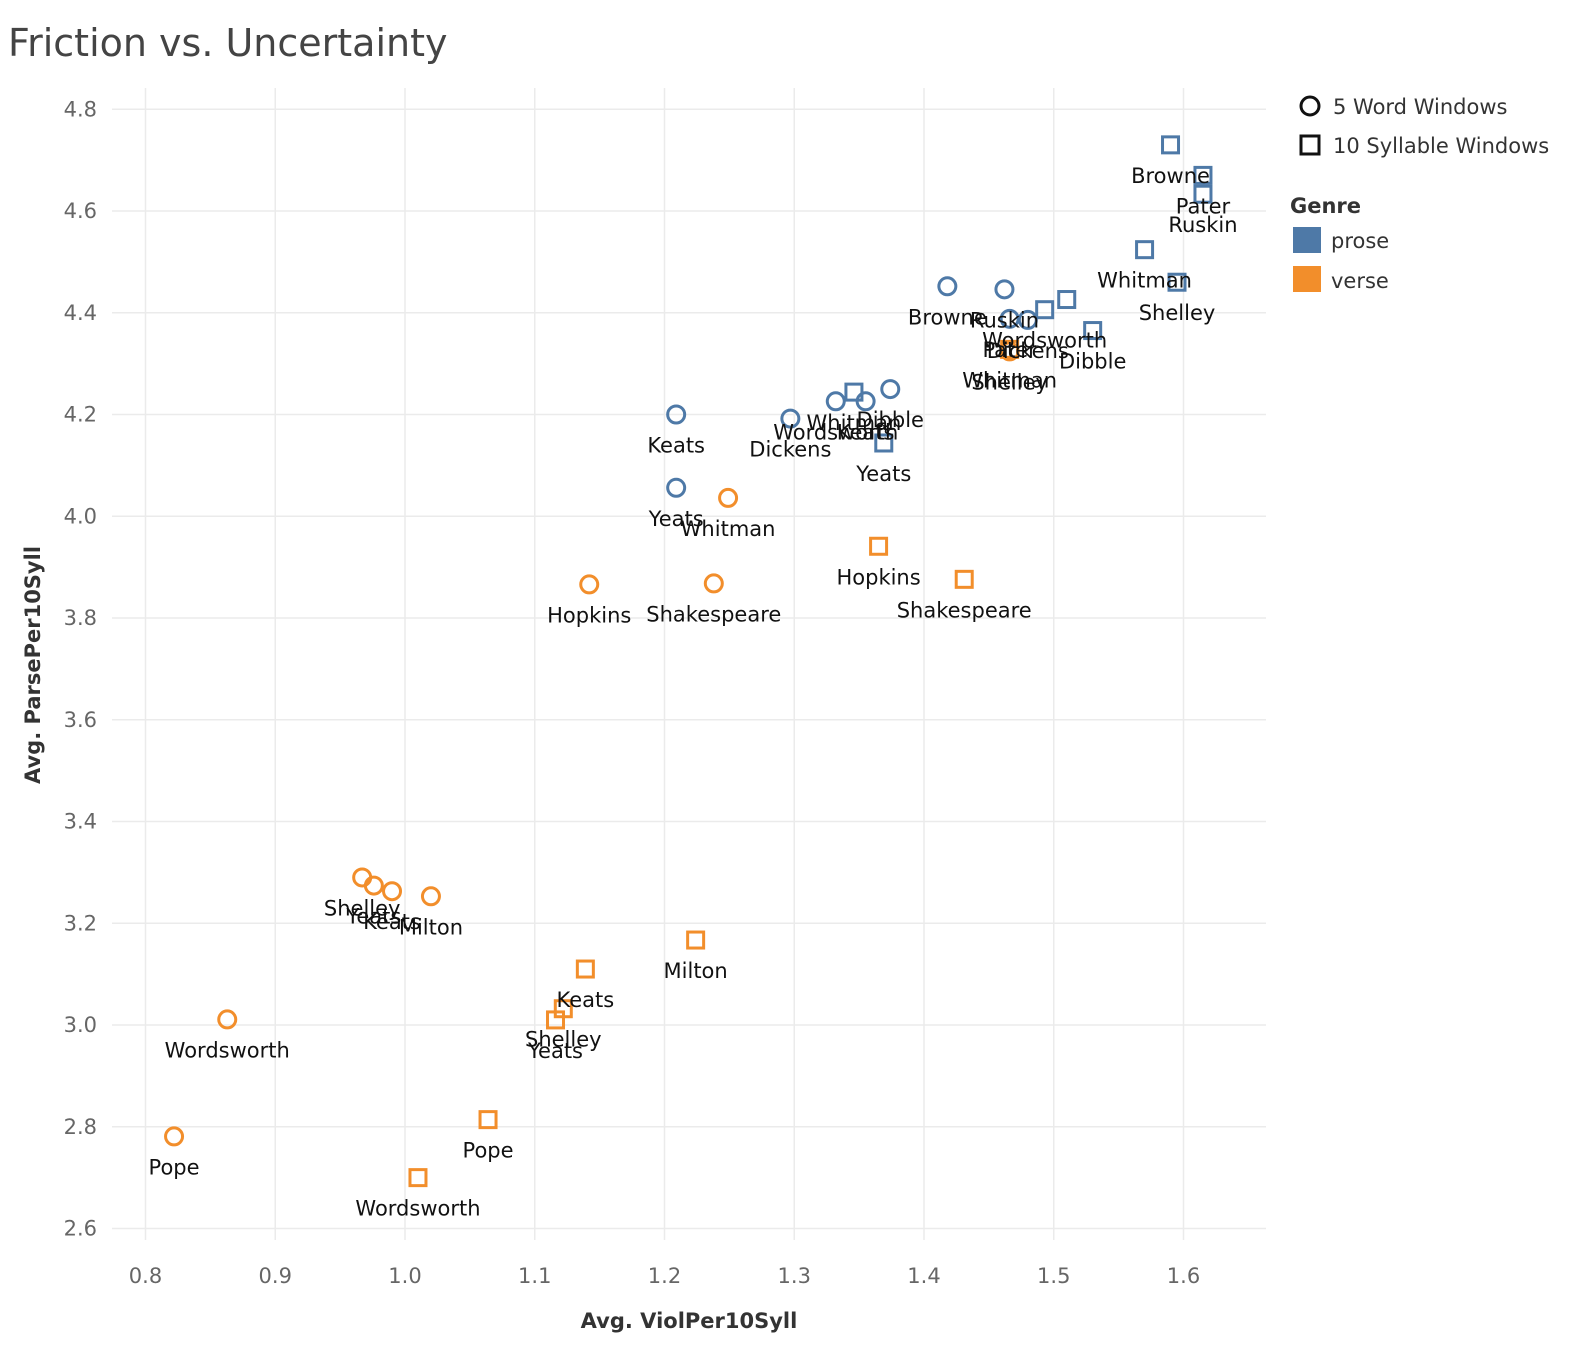 The height and width of the screenshot is (1366, 1586). What do you see at coordinates (689, 1321) in the screenshot?
I see `x-axis-title: Avg. ViolPer10Syll` at bounding box center [689, 1321].